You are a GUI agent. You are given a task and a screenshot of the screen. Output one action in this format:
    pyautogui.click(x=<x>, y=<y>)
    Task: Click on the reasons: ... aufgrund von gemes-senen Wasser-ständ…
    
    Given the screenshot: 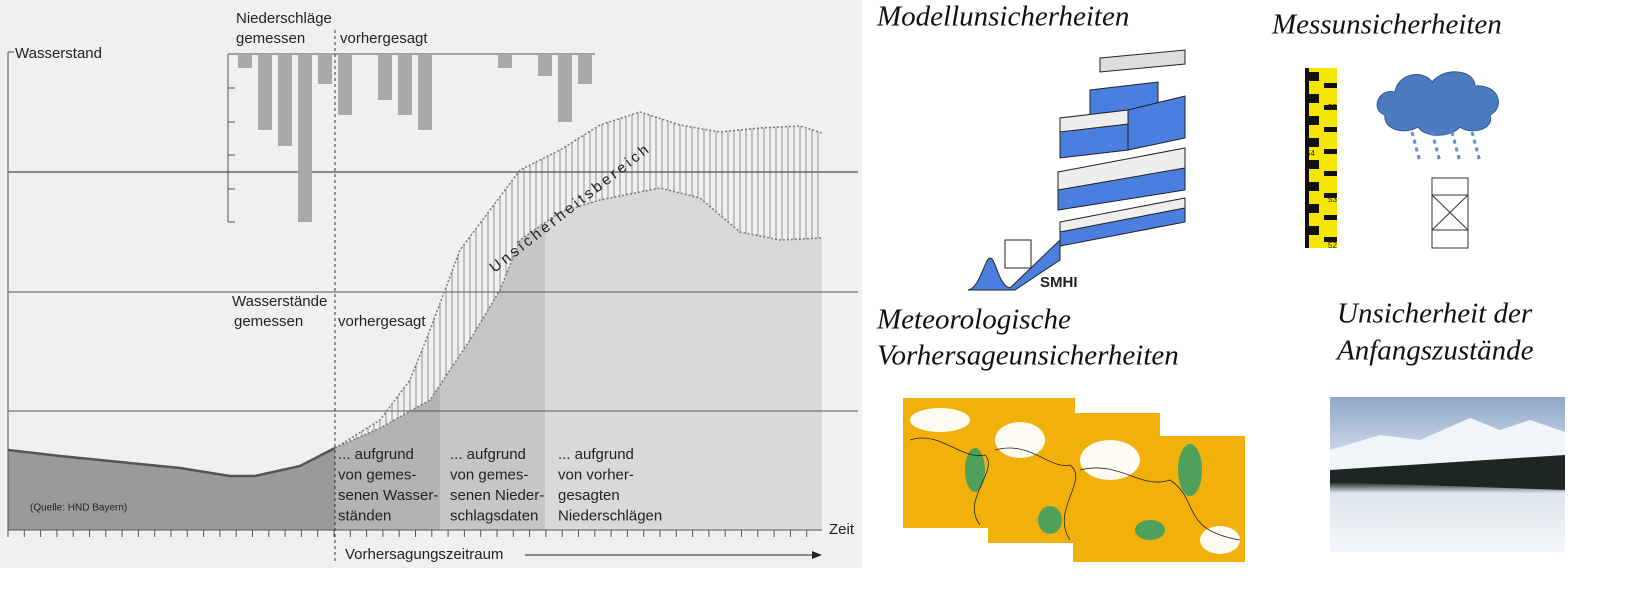 What is the action you would take?
    pyautogui.click(x=500, y=485)
    